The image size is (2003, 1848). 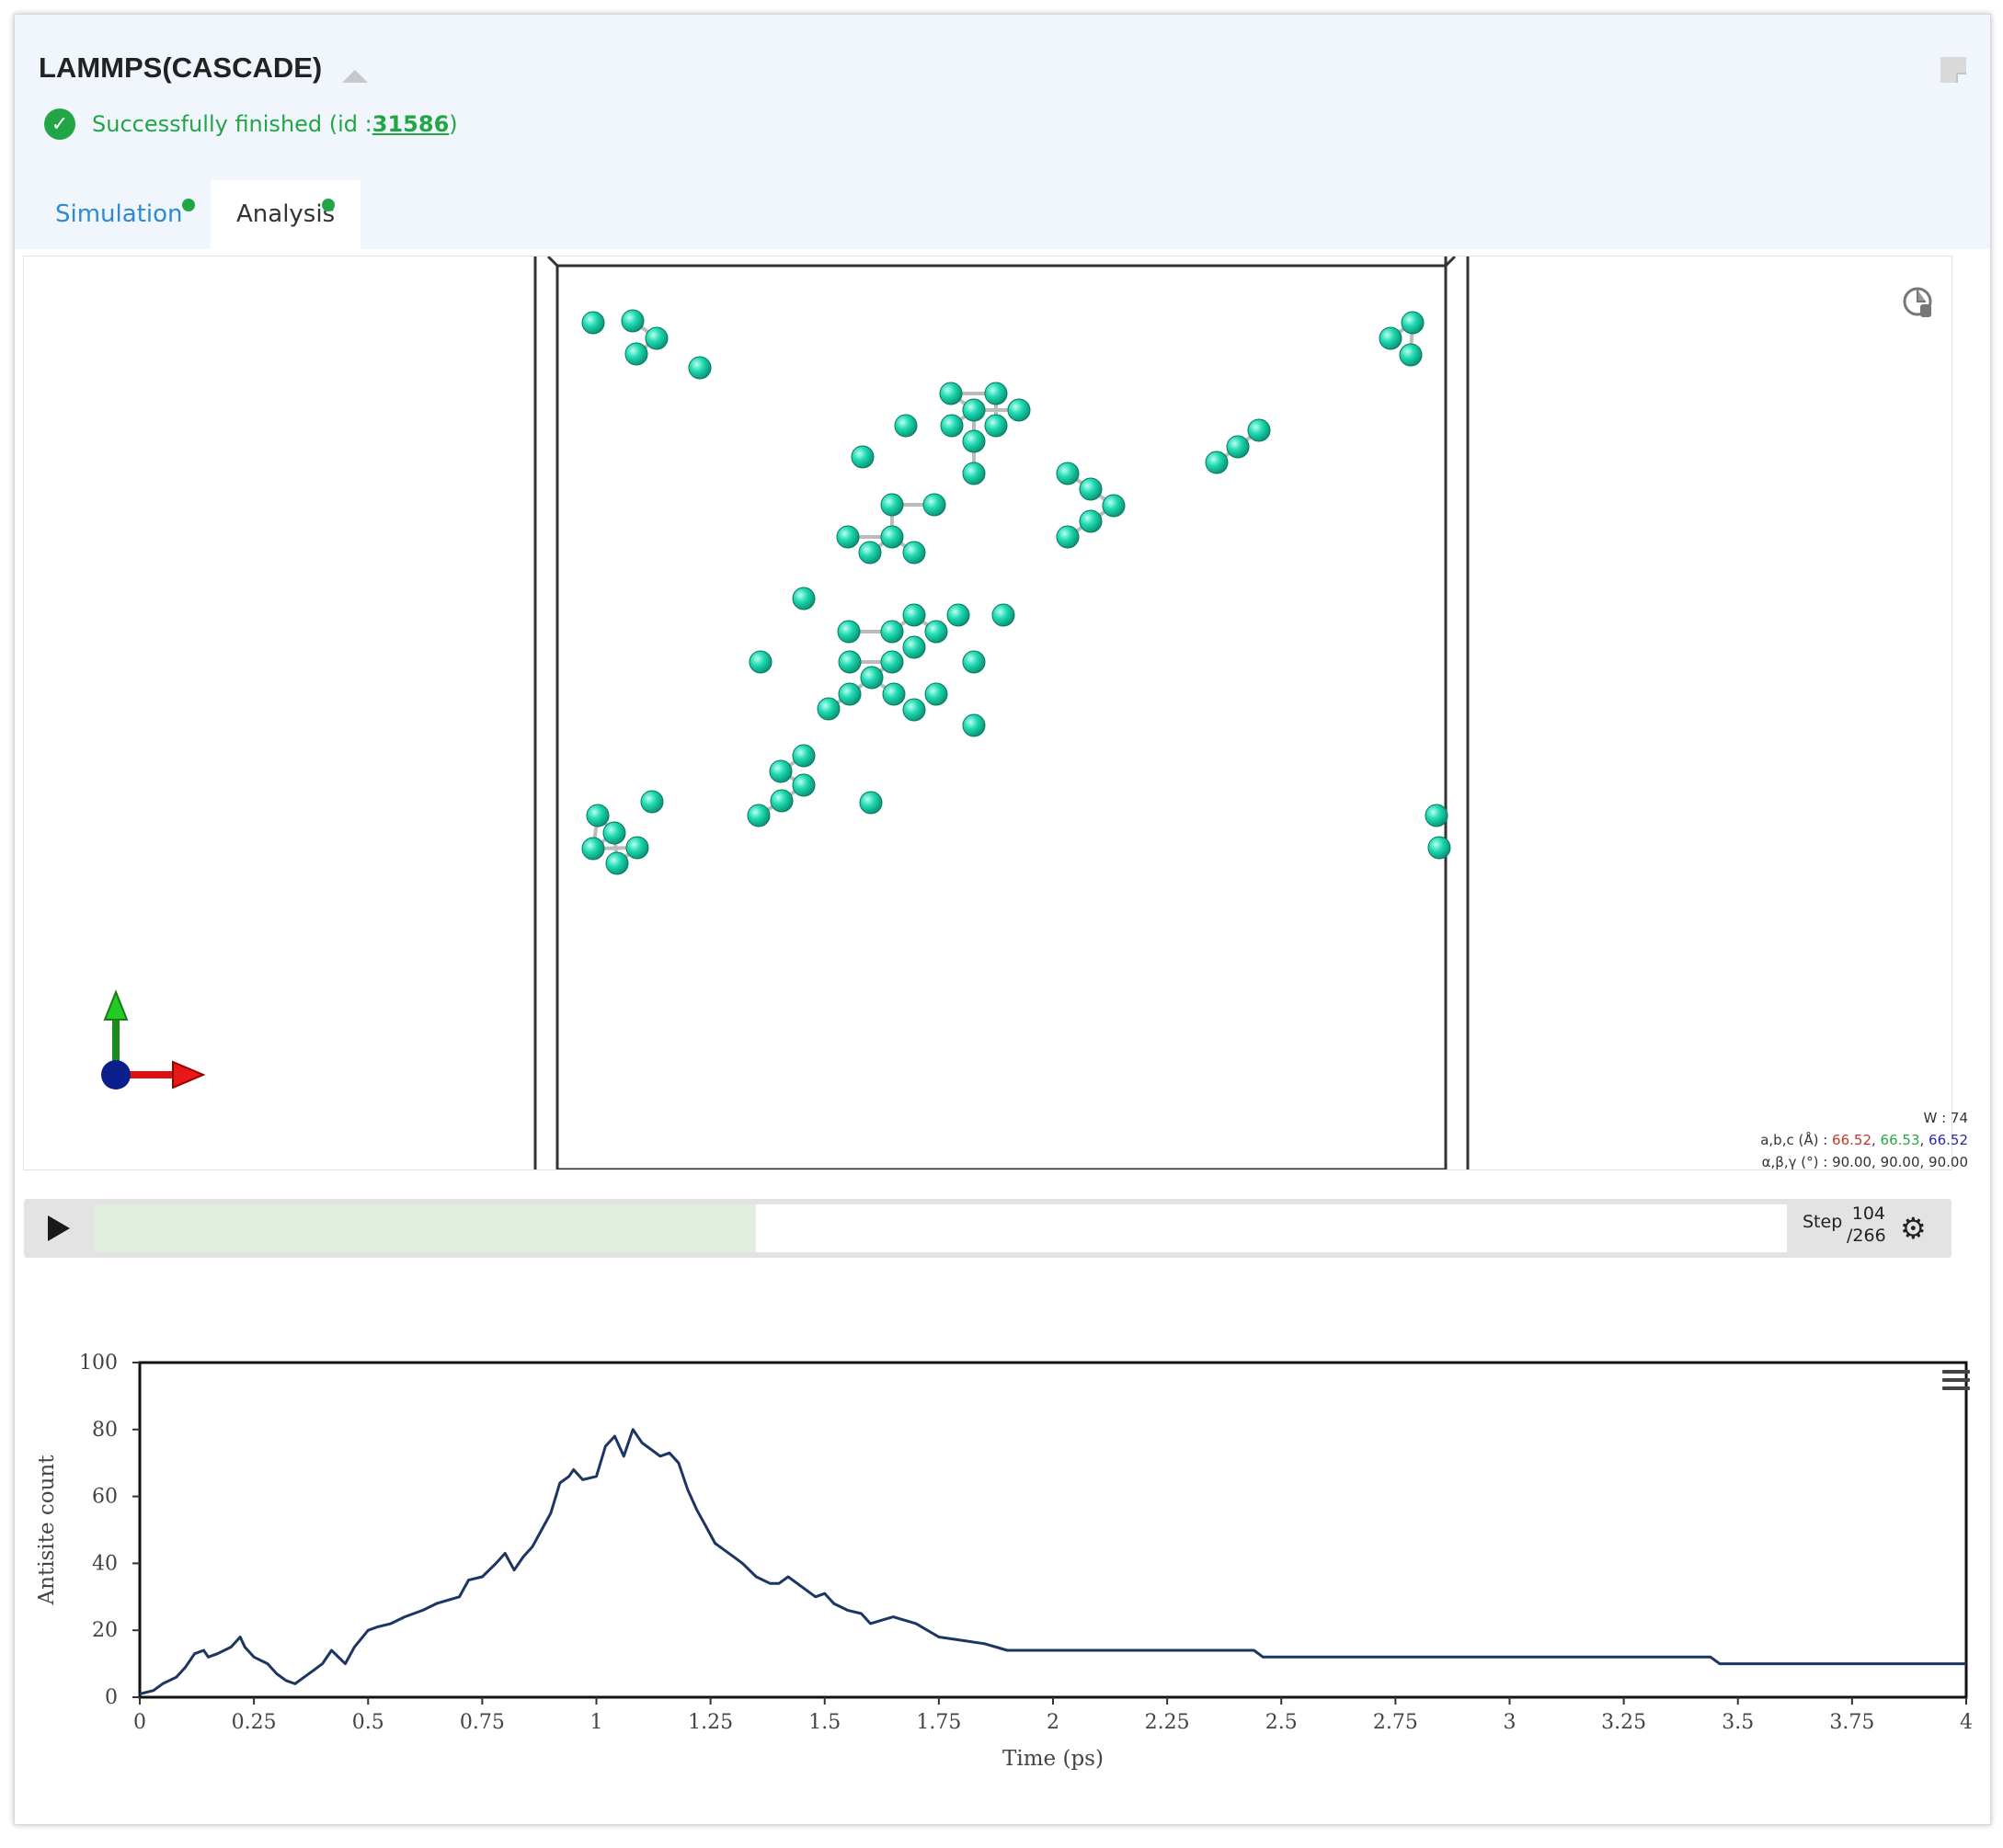 I want to click on gear-icon: ⚙, so click(x=1913, y=1228).